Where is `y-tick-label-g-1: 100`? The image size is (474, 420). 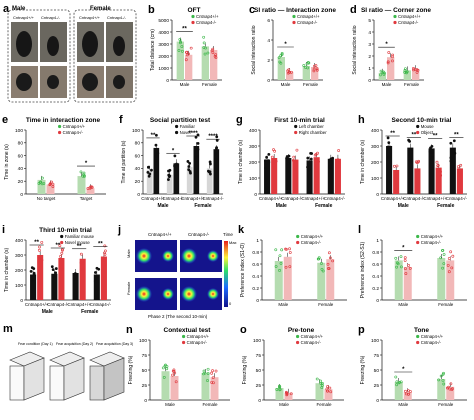 y-tick-label-g-1: 100 is located at coordinates (253, 179).